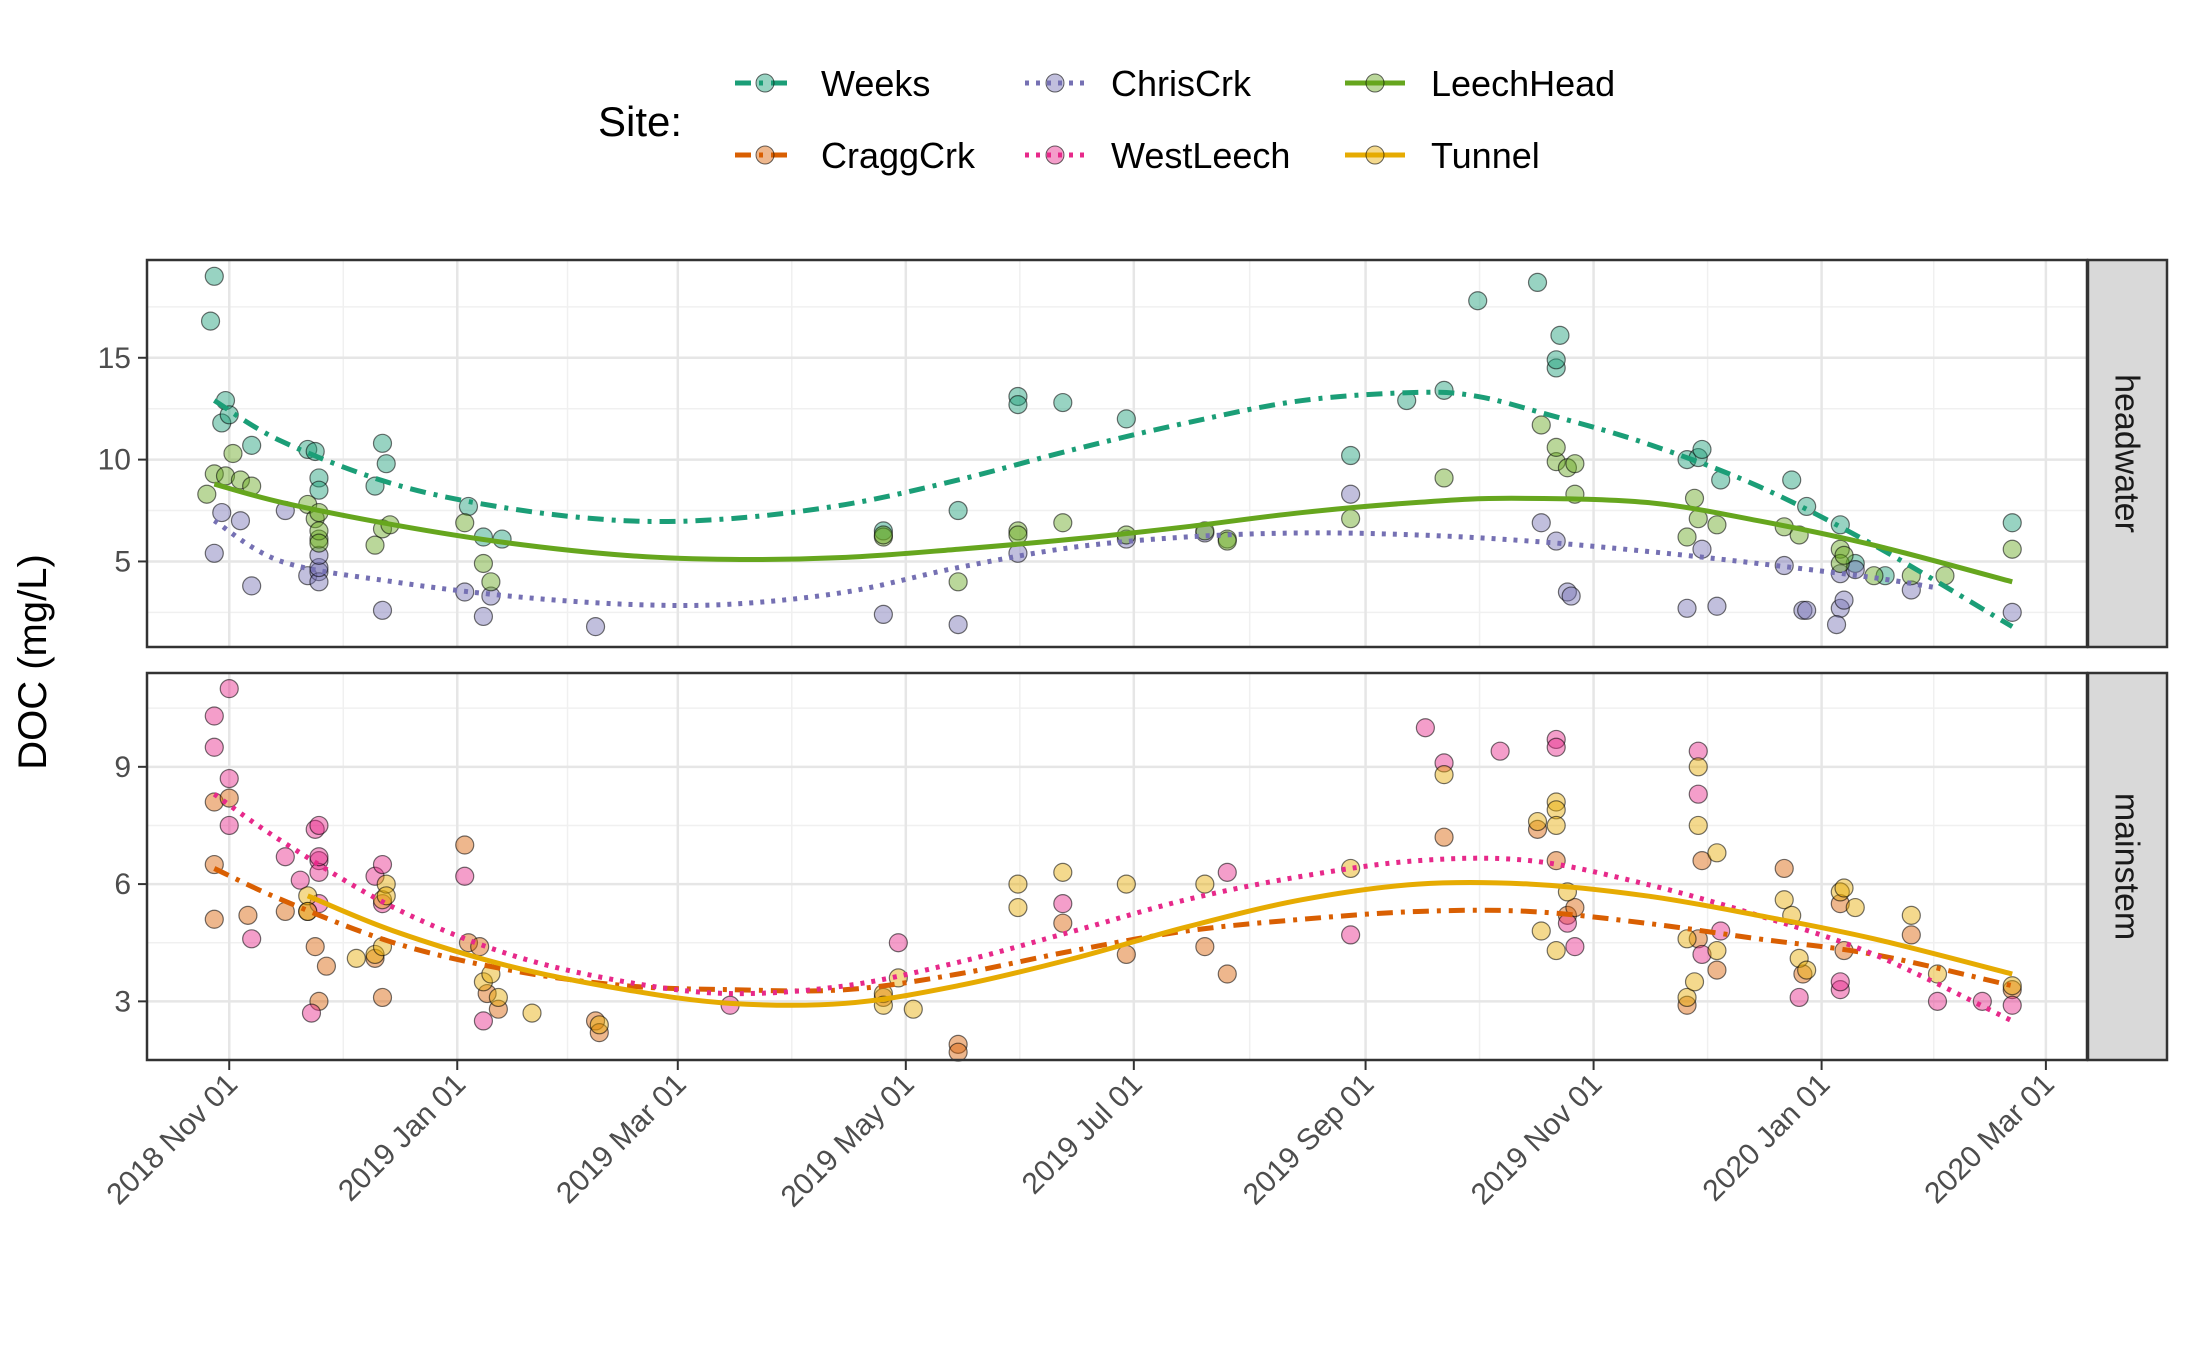 The height and width of the screenshot is (1350, 2187). Describe the element at coordinates (33, 662) in the screenshot. I see `y-axis-title: DOC (mg/L)` at that location.